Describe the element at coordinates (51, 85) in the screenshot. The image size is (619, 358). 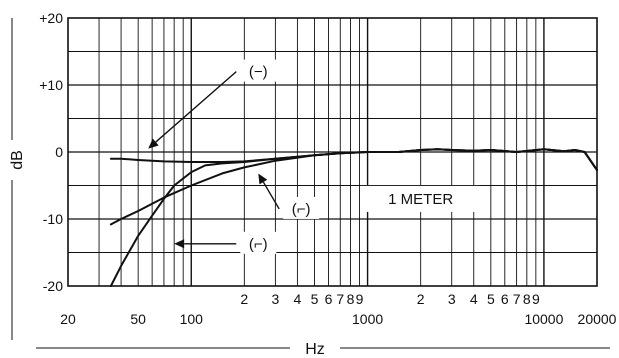
I see `y-tick-label: +10` at that location.